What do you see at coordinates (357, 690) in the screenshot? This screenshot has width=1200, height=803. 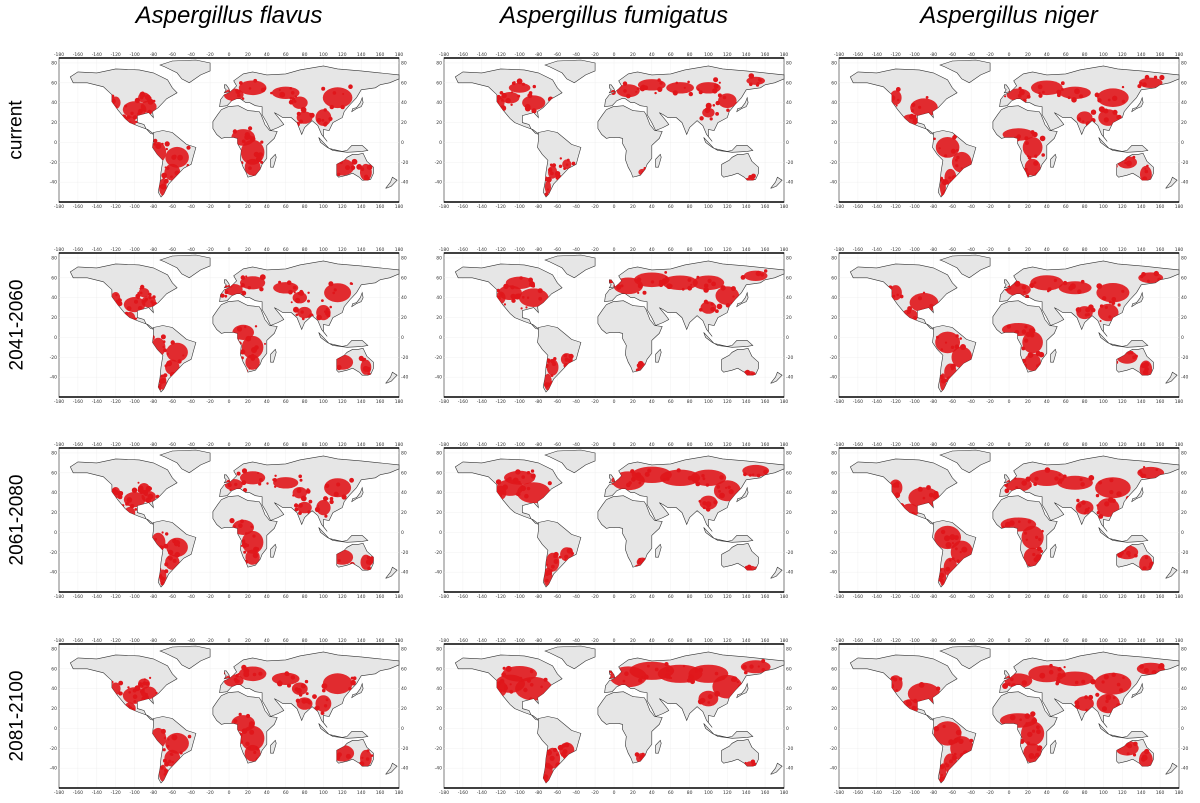 I see `landmass-japan` at bounding box center [357, 690].